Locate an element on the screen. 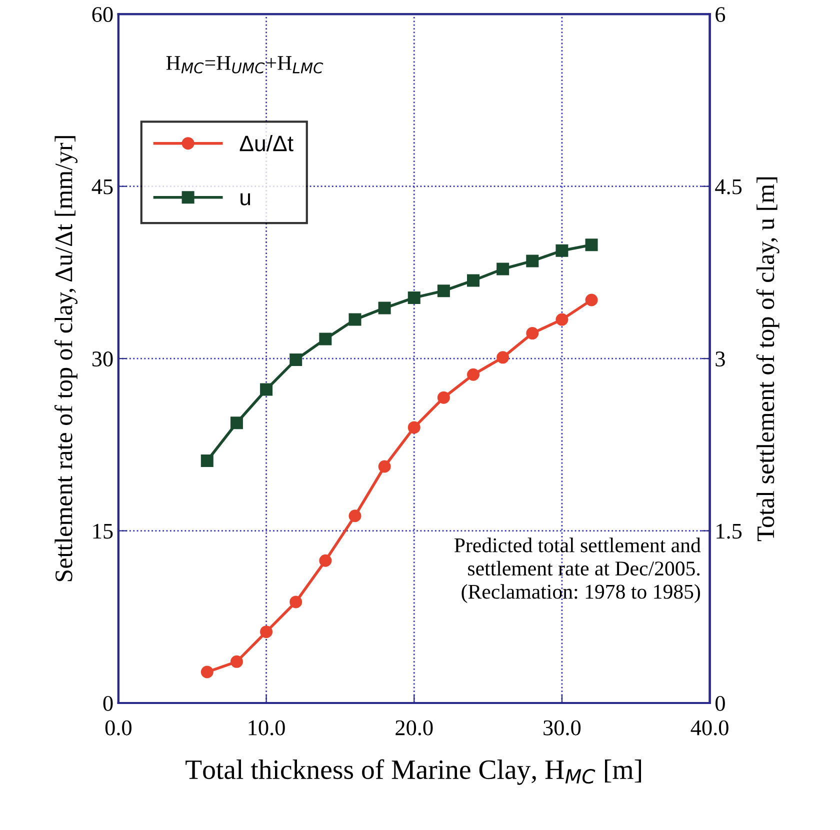 This screenshot has width=840, height=830. y2-tick-label: 1.5 is located at coordinates (729, 531).